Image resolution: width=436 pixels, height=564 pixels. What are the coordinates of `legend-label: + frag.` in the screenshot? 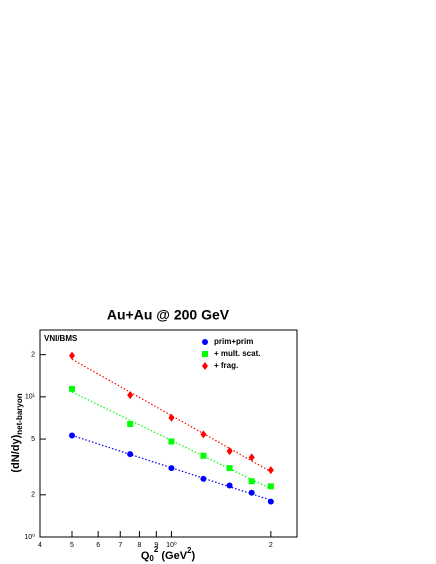 It's located at (226, 365).